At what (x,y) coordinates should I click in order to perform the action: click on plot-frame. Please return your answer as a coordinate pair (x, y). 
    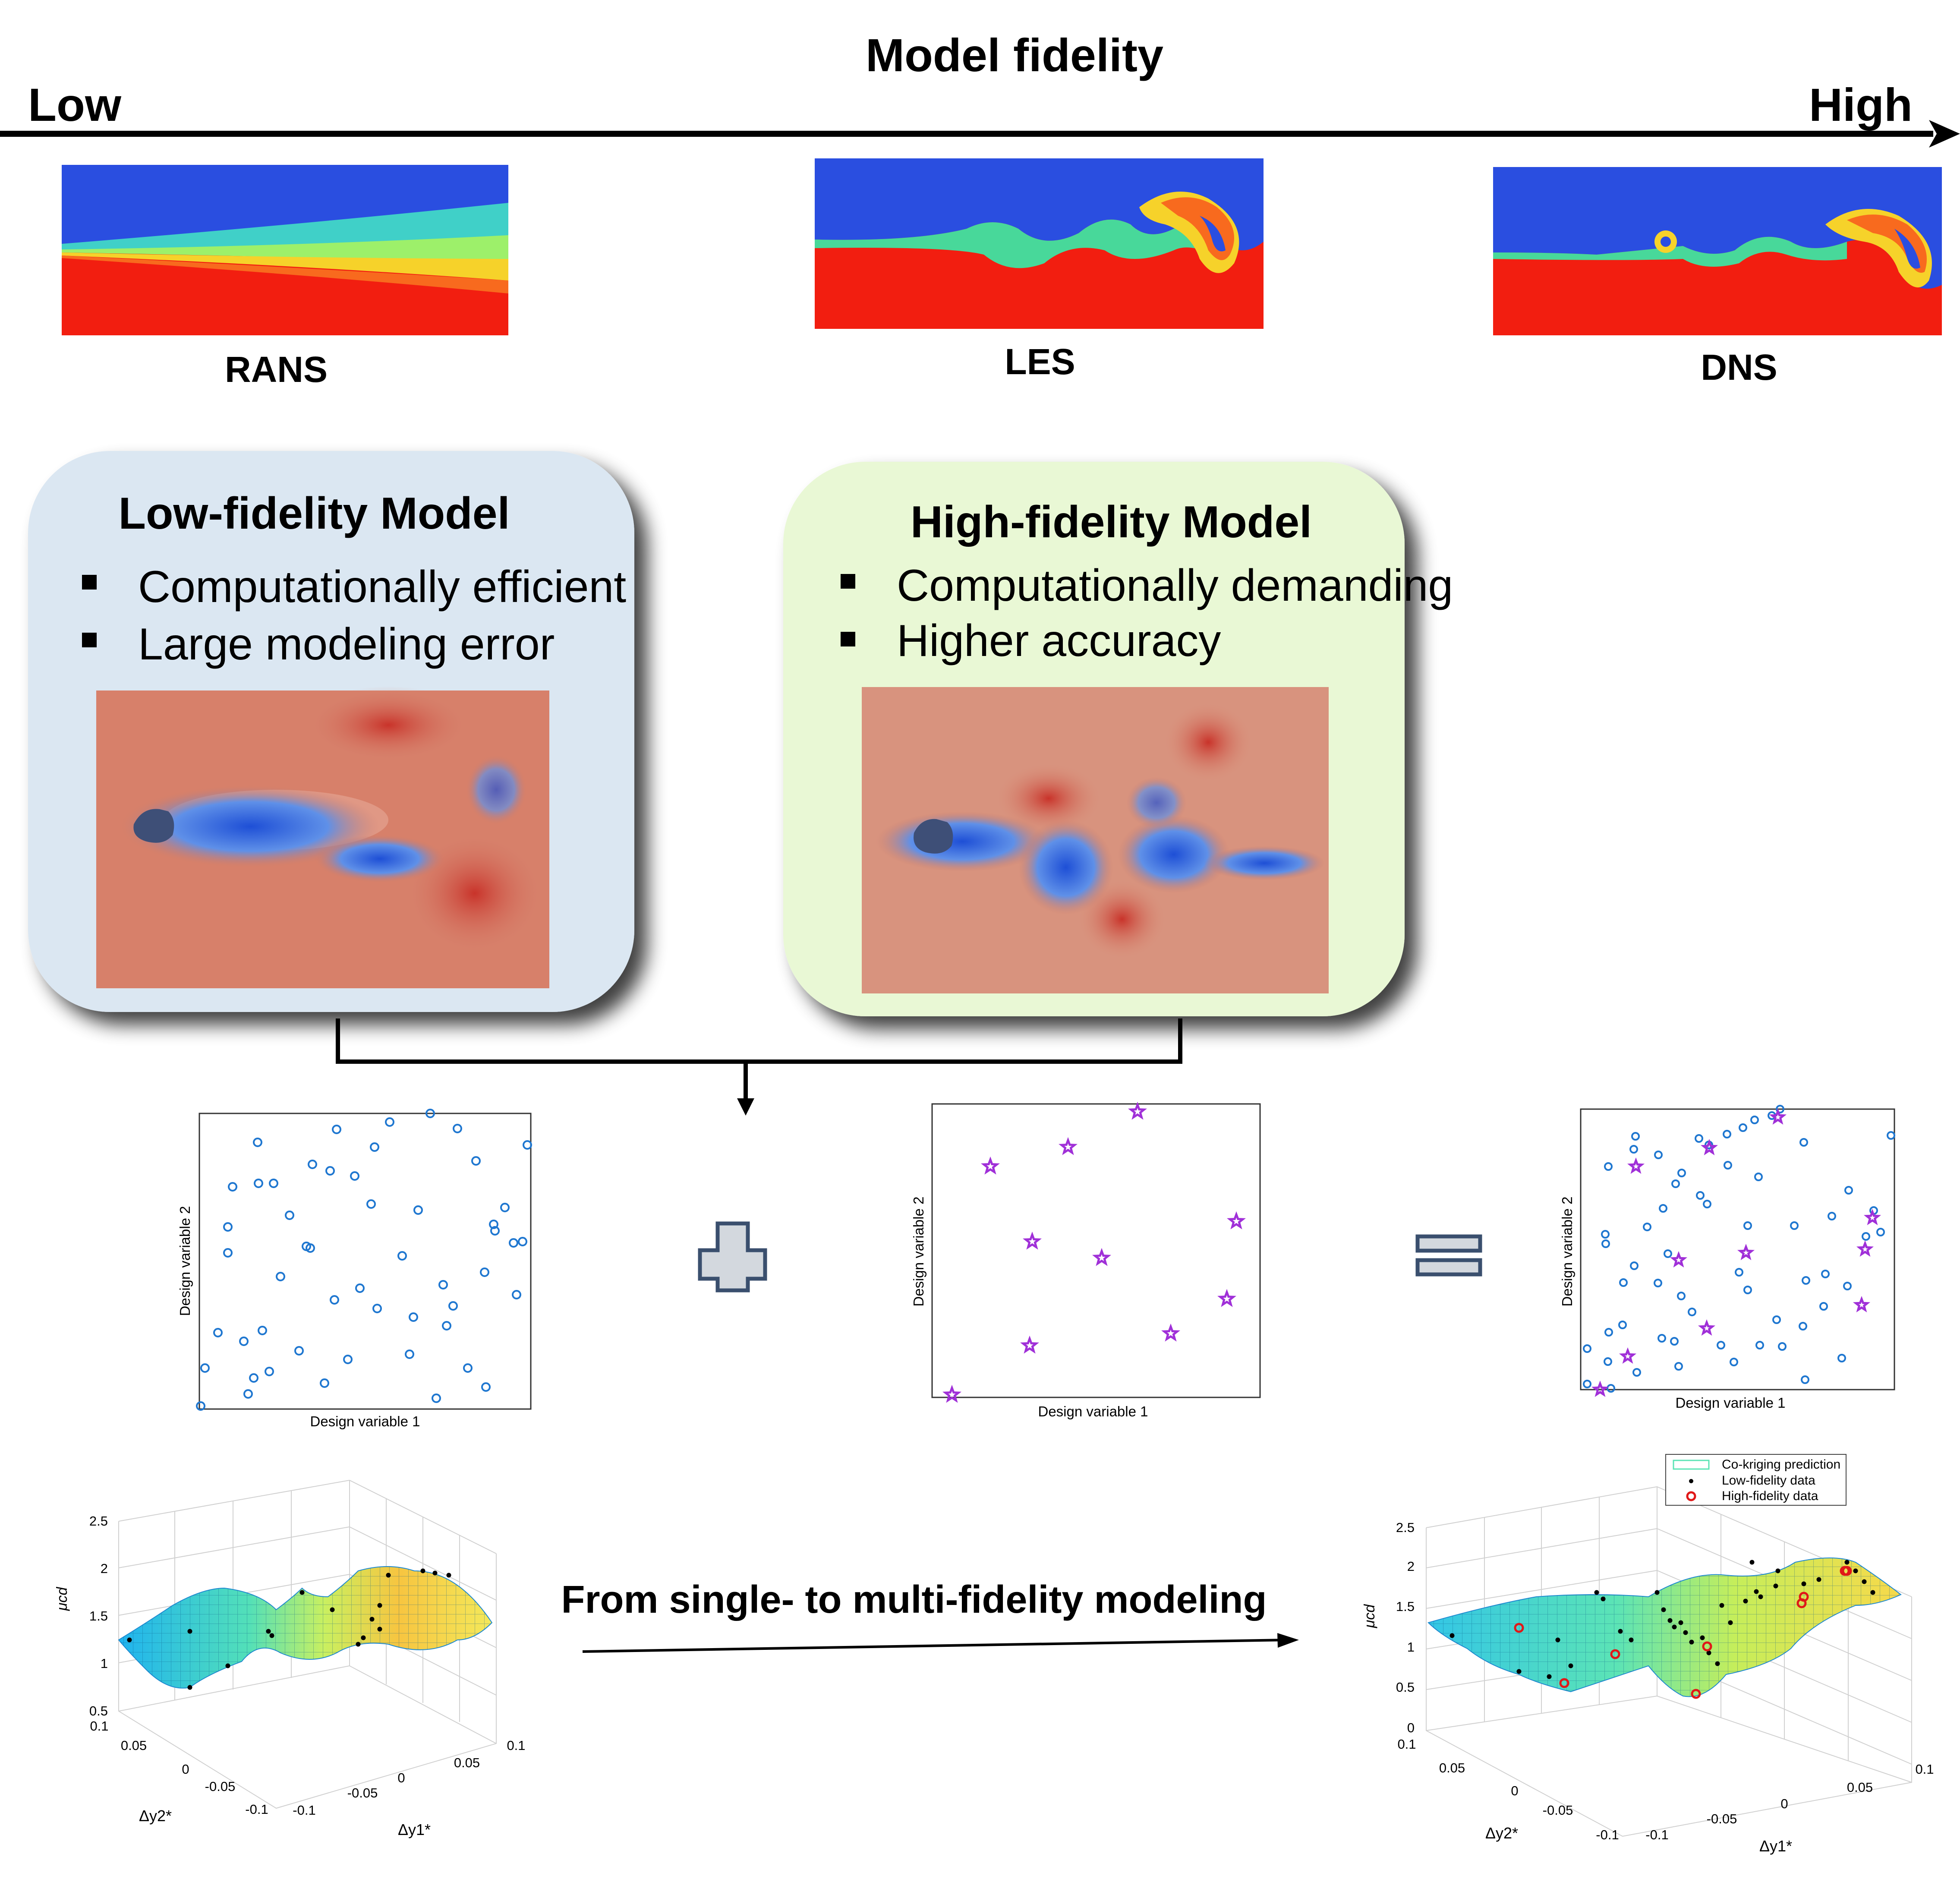
    Looking at the image, I should click on (1096, 1250).